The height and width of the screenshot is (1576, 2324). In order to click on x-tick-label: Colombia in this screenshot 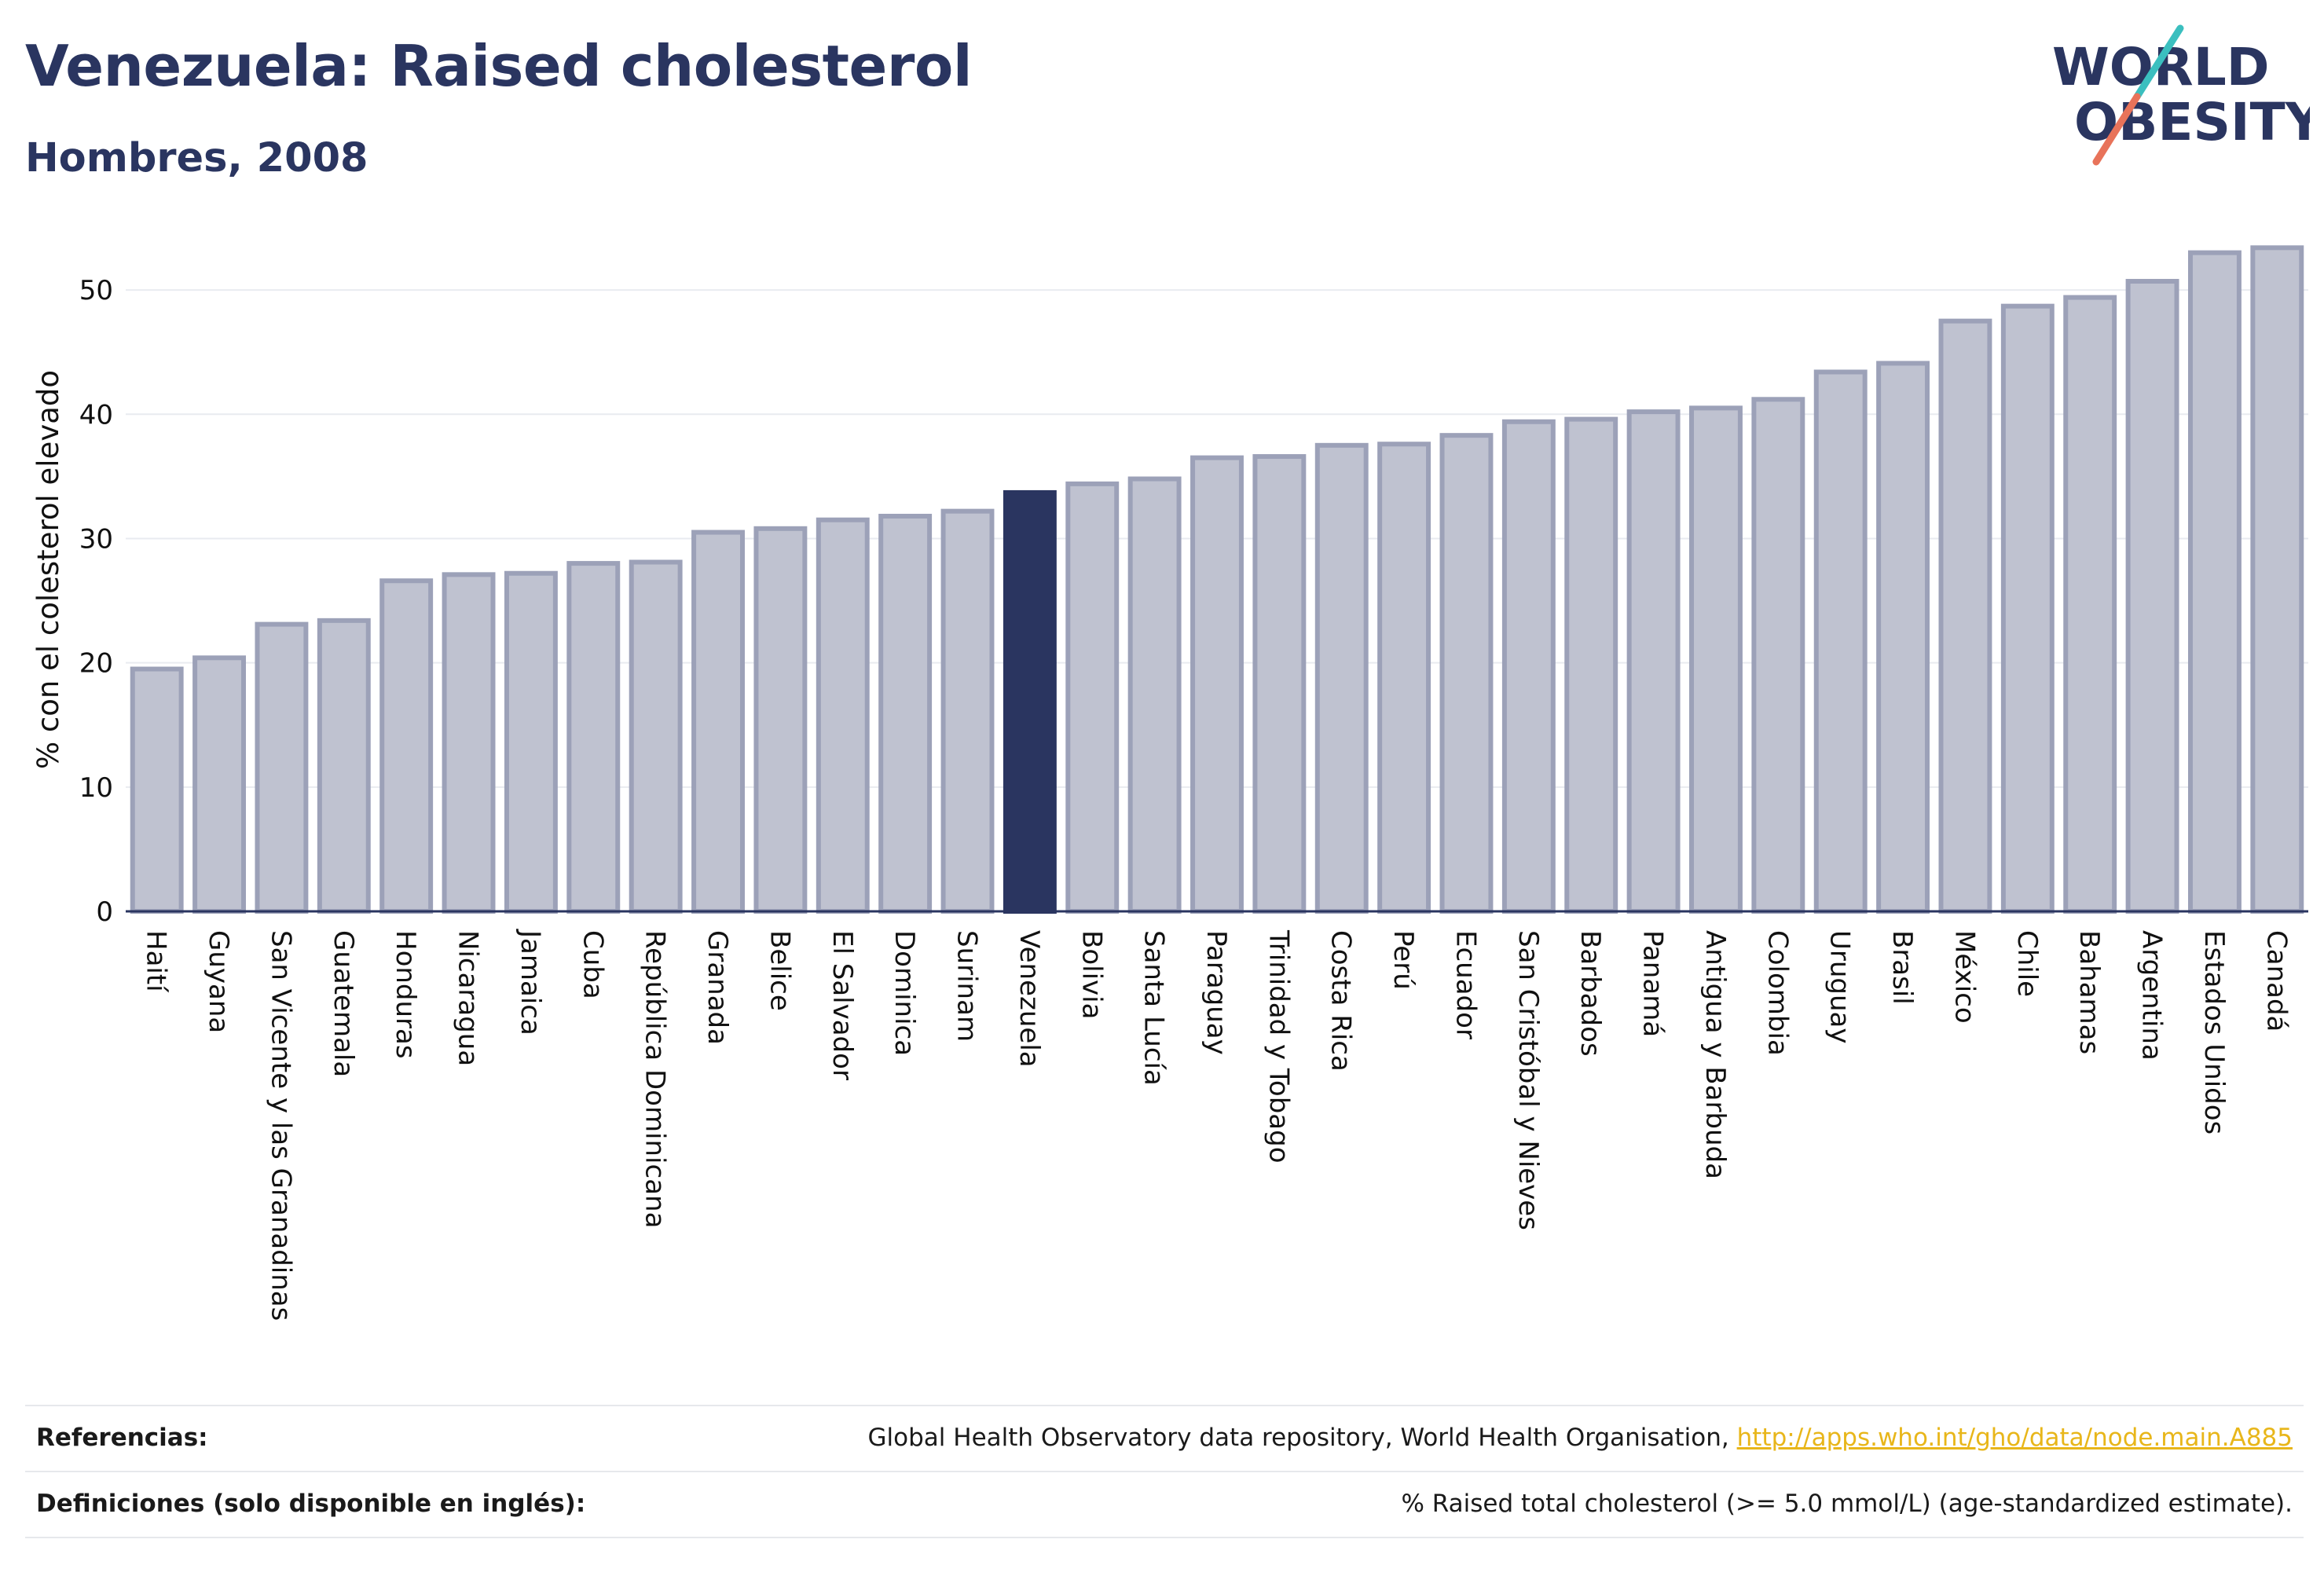, I will do `click(1777, 993)`.